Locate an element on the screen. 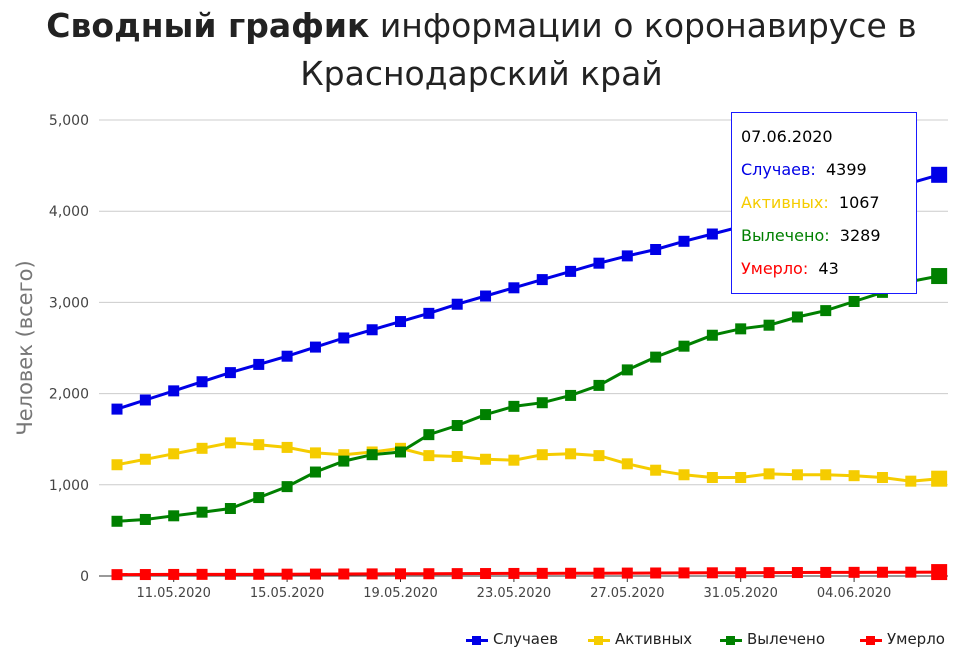 This screenshot has width=963, height=656. legend-swatch-active is located at coordinates (599, 640).